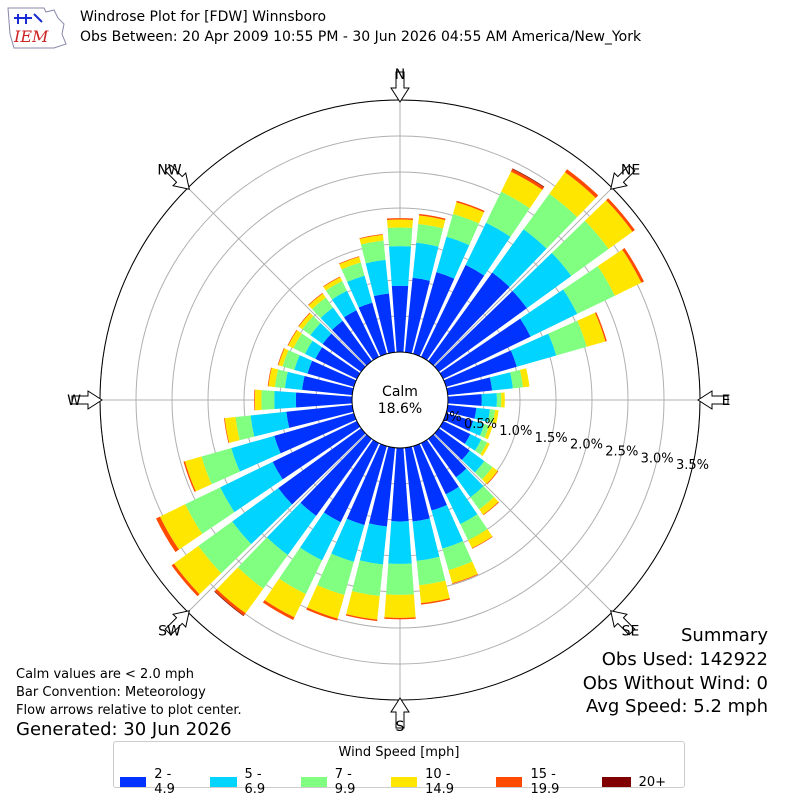 This screenshot has width=800, height=800. What do you see at coordinates (581, 184) in the screenshot?
I see `bar-segment-40-bin4` at bounding box center [581, 184].